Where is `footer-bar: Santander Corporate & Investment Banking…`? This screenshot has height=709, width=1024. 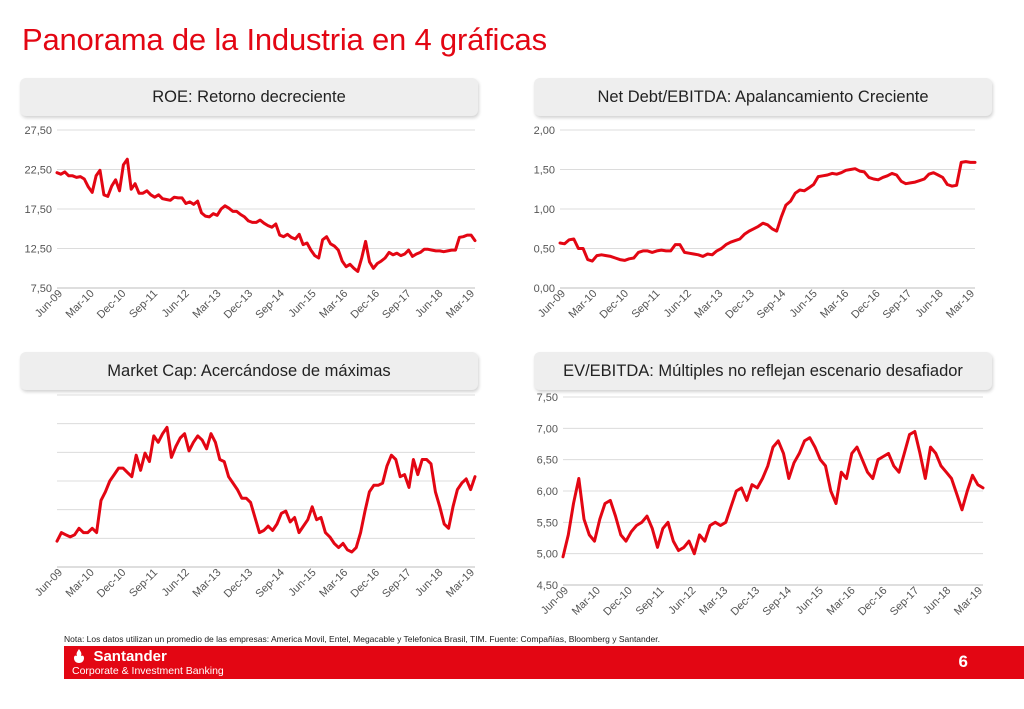 footer-bar: Santander Corporate & Investment Banking… is located at coordinates (544, 662).